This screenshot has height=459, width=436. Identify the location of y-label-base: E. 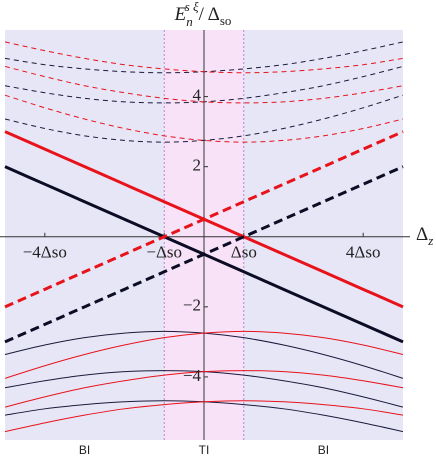
(180, 14).